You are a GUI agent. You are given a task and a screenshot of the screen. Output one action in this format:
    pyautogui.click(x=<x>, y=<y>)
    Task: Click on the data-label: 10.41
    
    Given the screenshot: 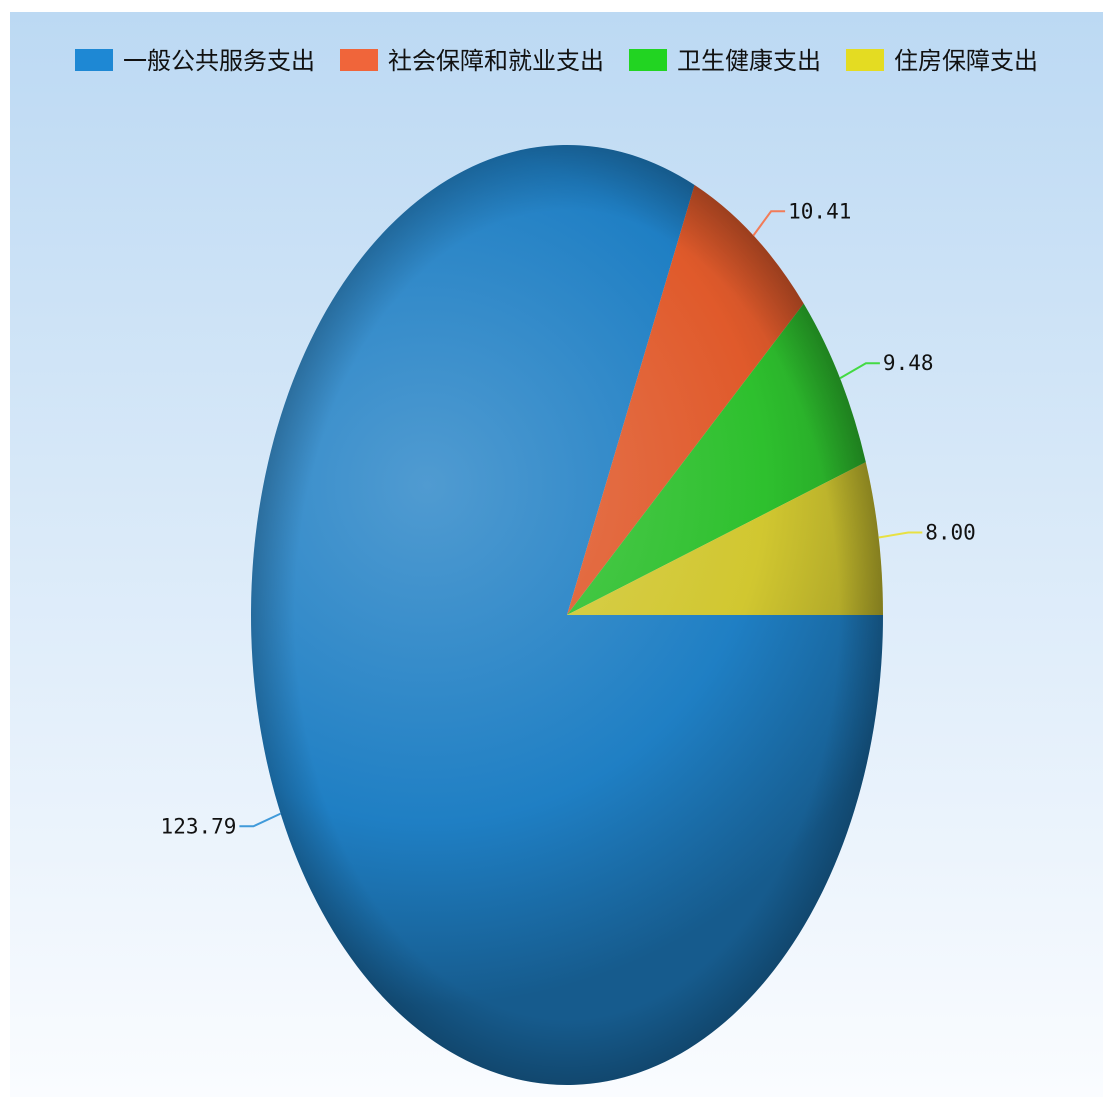 What is the action you would take?
    pyautogui.click(x=819, y=211)
    